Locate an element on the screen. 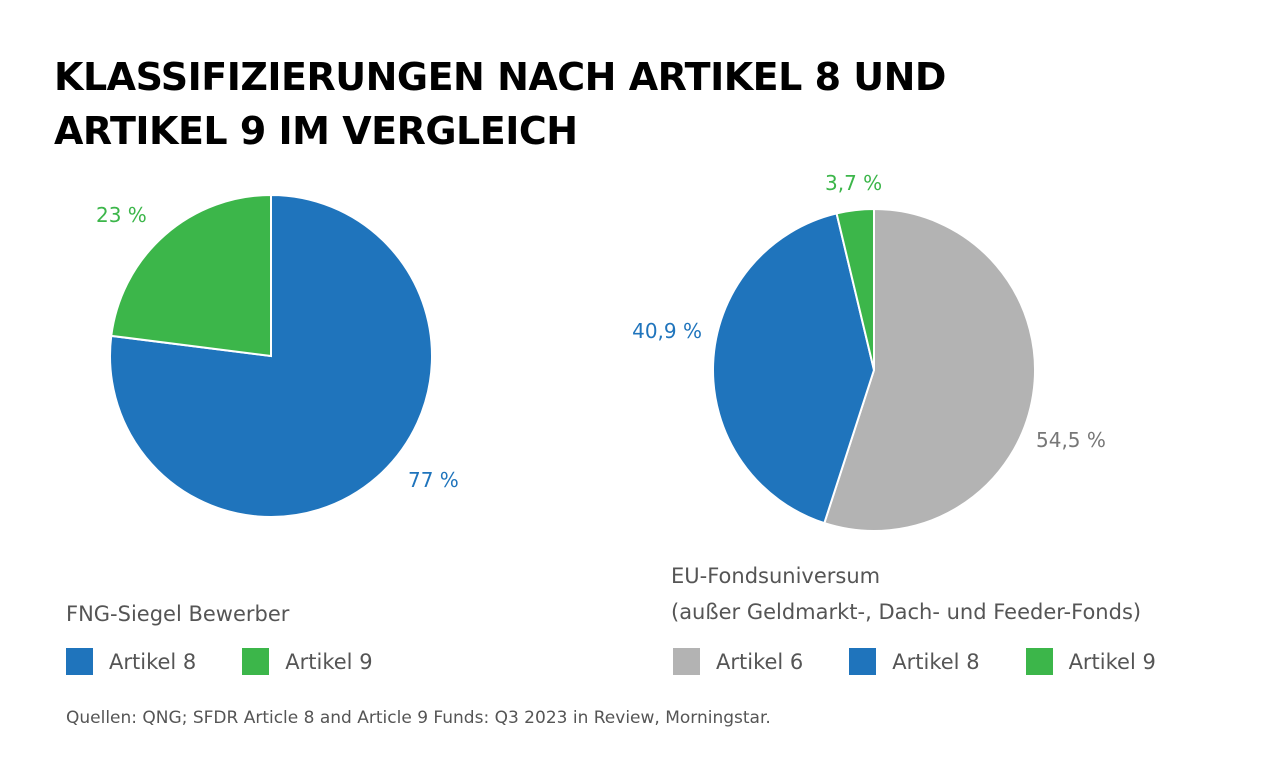  slice-label-artikel-6: 54,5 % is located at coordinates (1071, 440).